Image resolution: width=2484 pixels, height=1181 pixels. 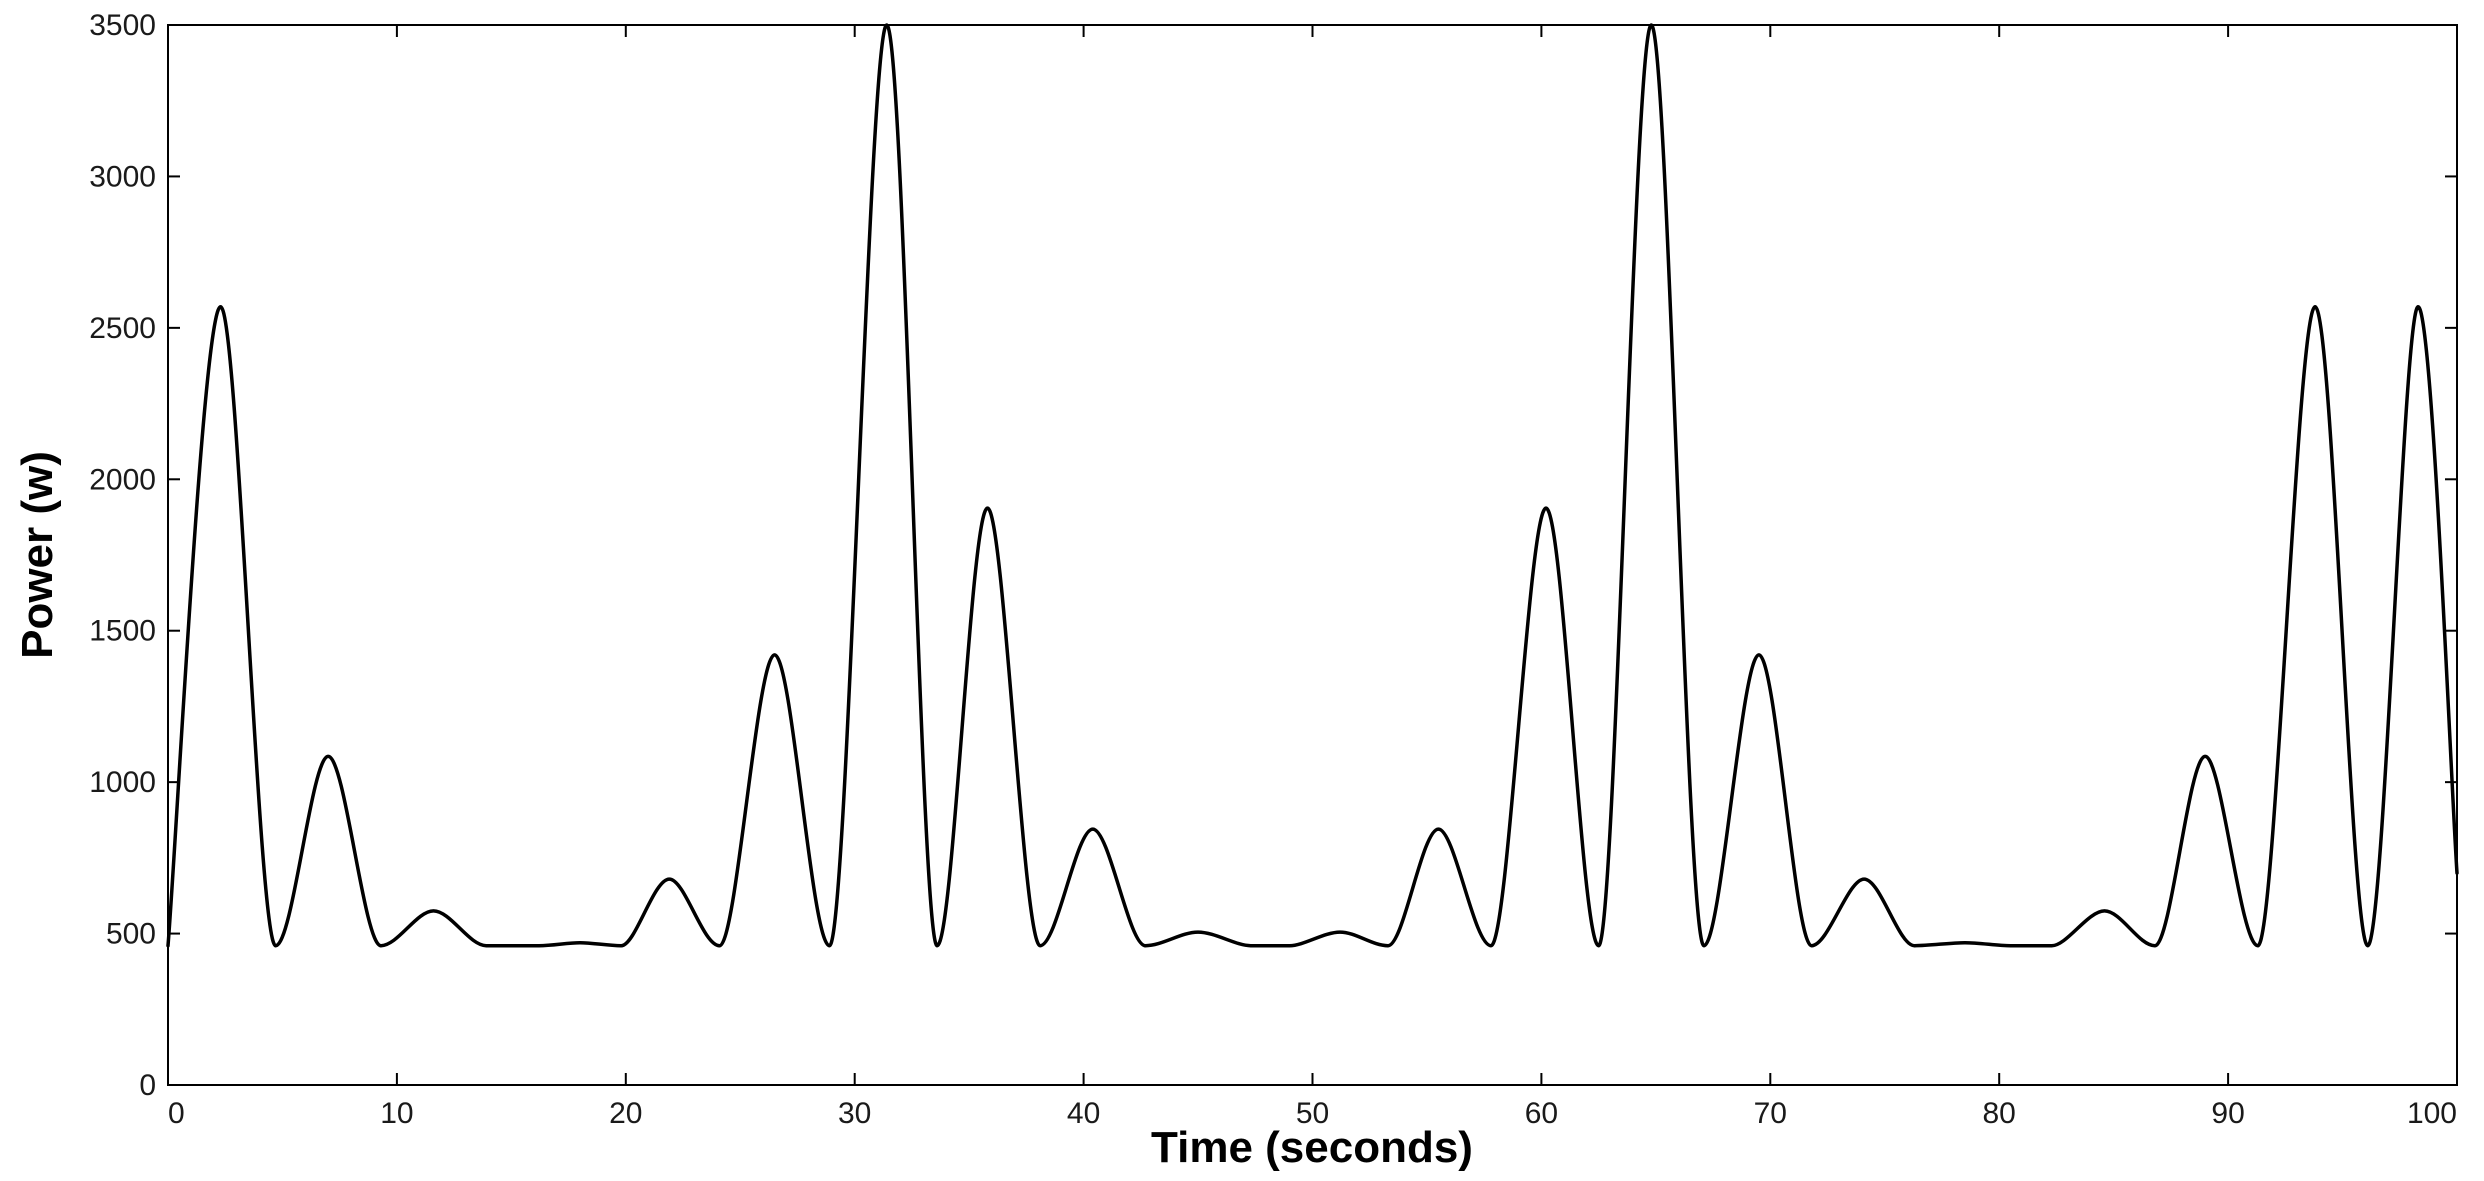 What do you see at coordinates (1312, 1147) in the screenshot?
I see `x-axis-title: Time (seconds)` at bounding box center [1312, 1147].